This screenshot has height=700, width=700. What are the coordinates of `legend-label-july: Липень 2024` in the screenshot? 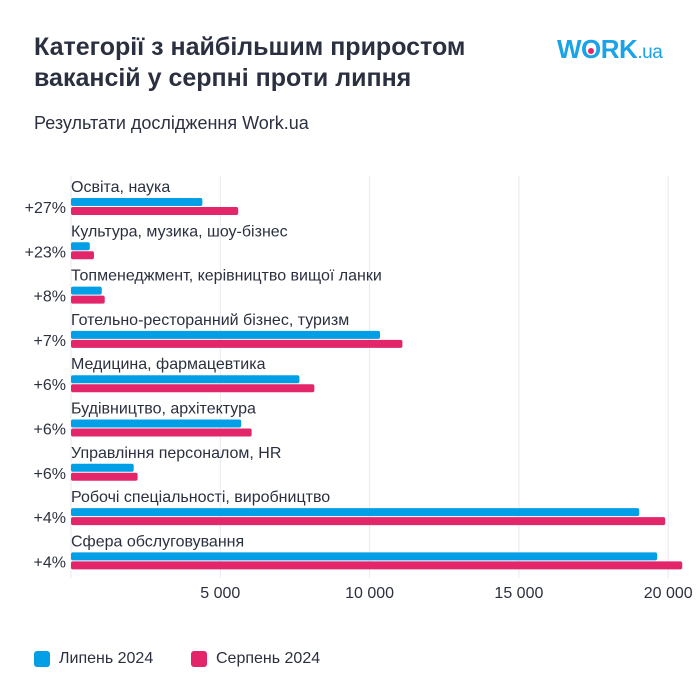 It's located at (106, 658).